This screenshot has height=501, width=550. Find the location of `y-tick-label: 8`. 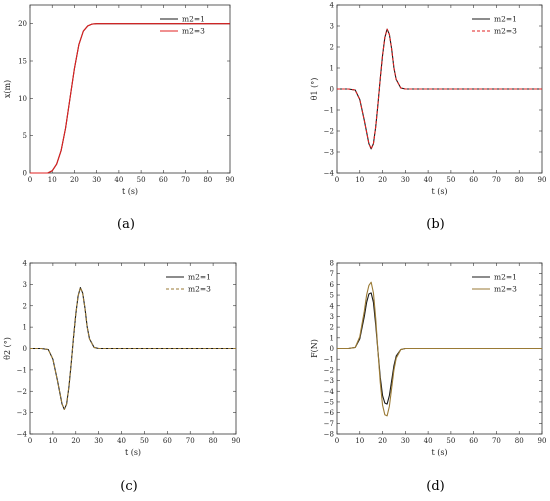

y-tick-label: 8 is located at coordinates (332, 264).